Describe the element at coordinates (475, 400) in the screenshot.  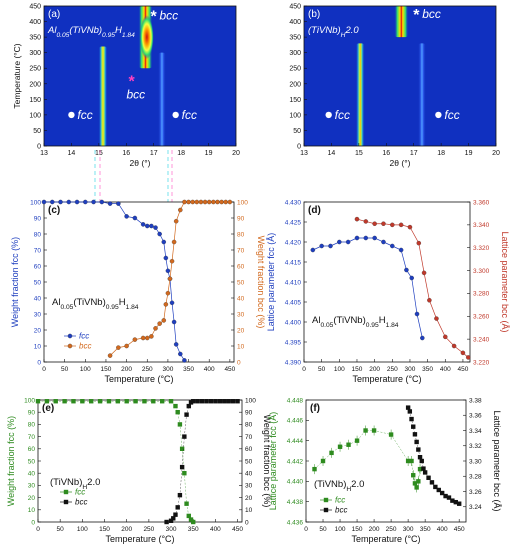
I see `y-tick-label-right: 3.38` at that location.